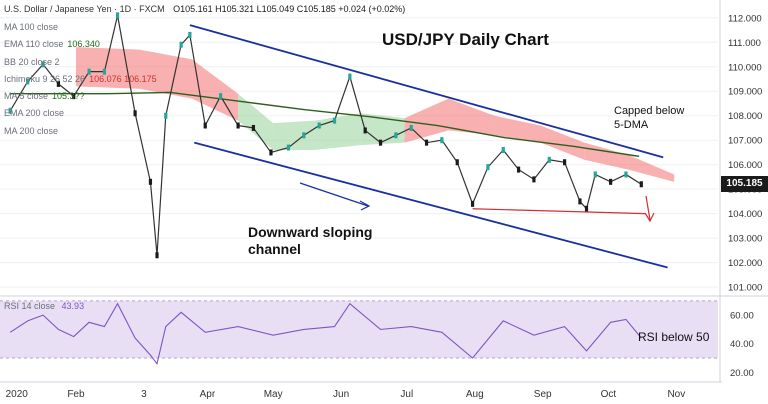 The height and width of the screenshot is (404, 768). What do you see at coordinates (745, 92) in the screenshot?
I see `price-tick-label: 109.000` at bounding box center [745, 92].